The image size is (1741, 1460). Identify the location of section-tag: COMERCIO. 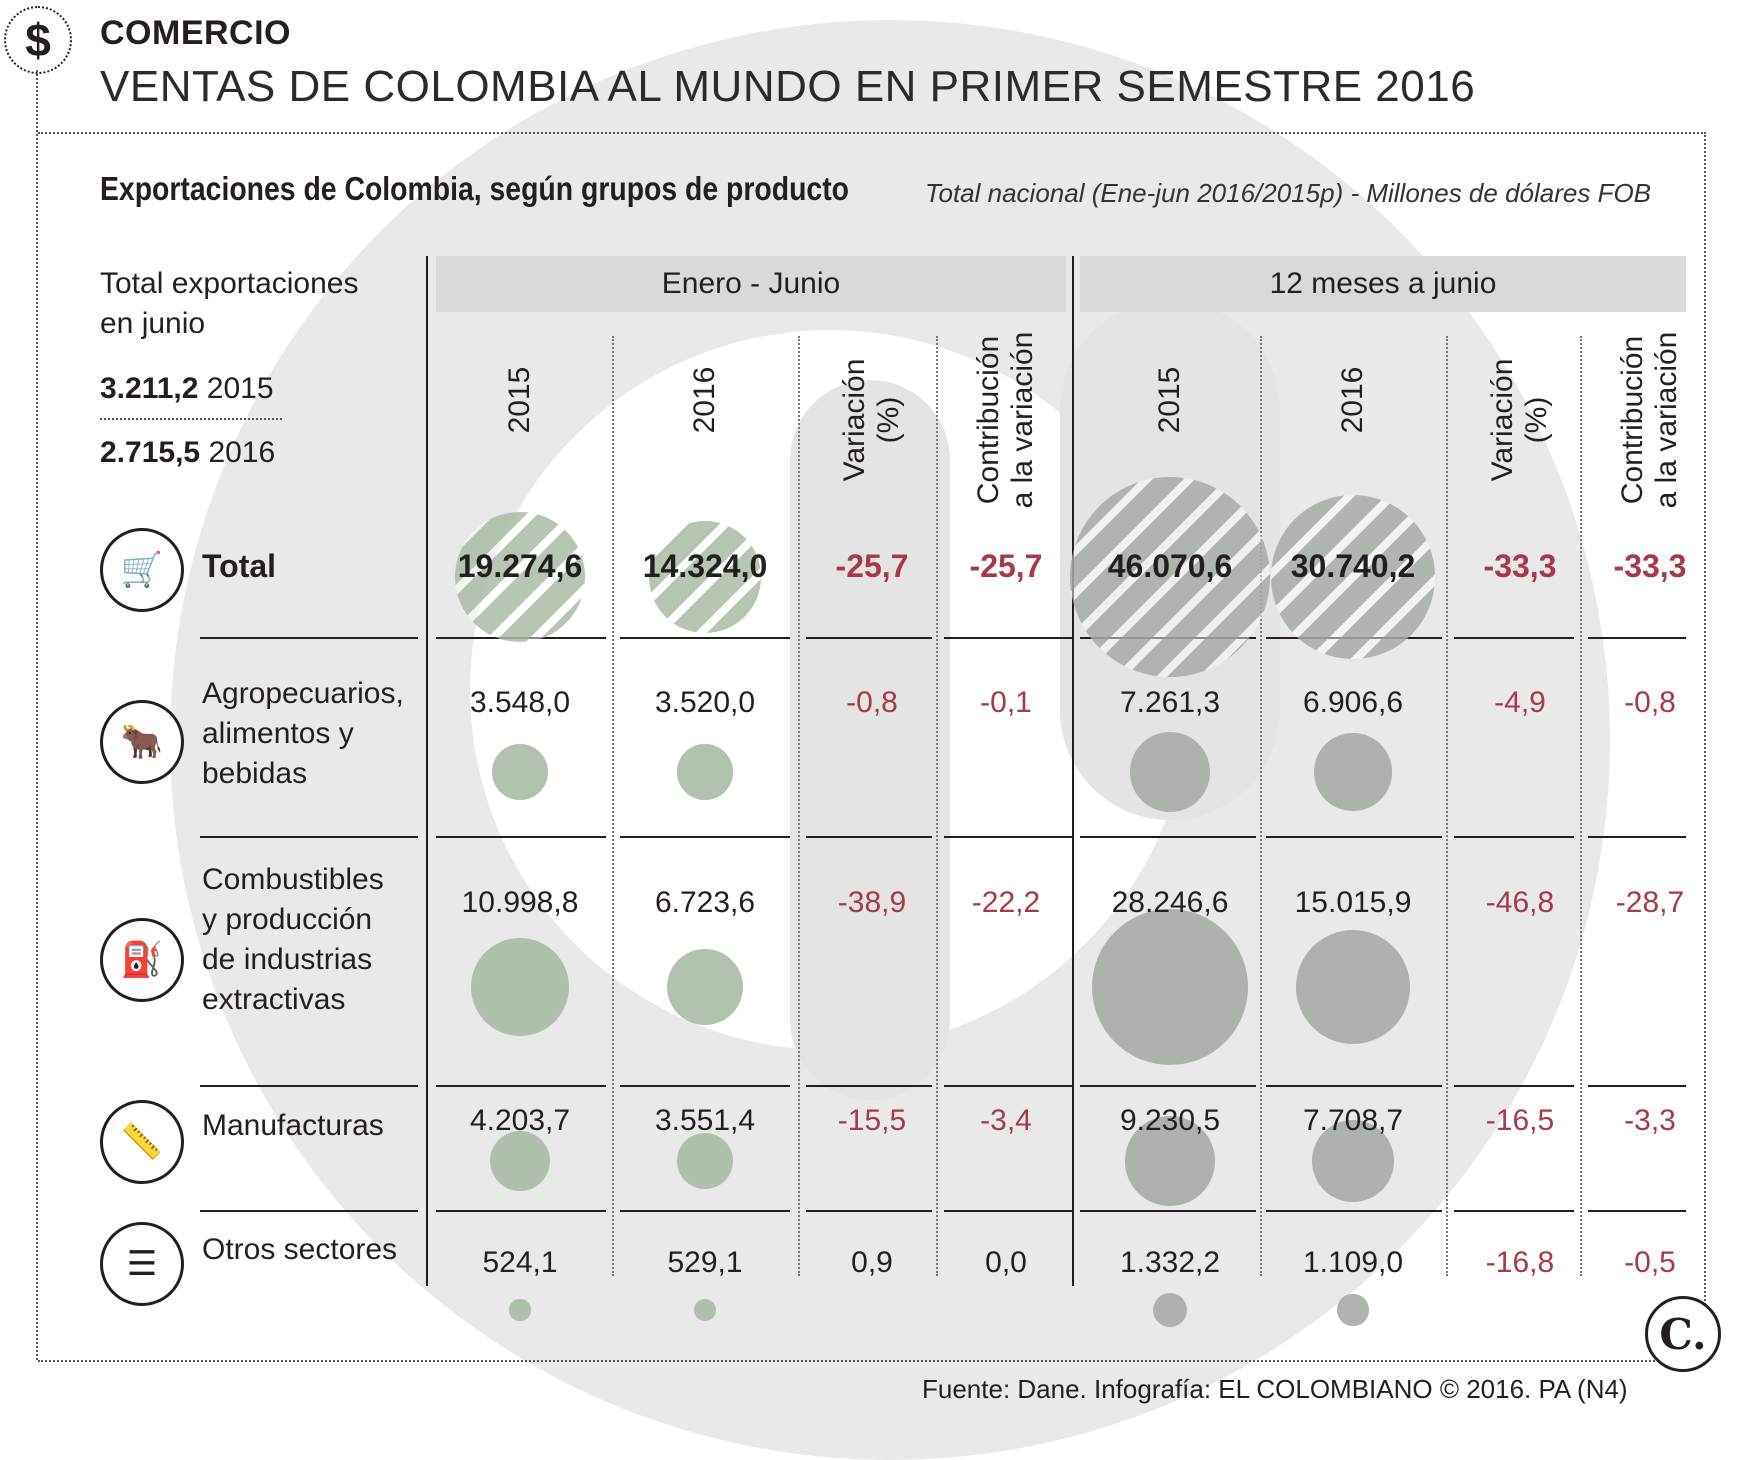
(195, 33).